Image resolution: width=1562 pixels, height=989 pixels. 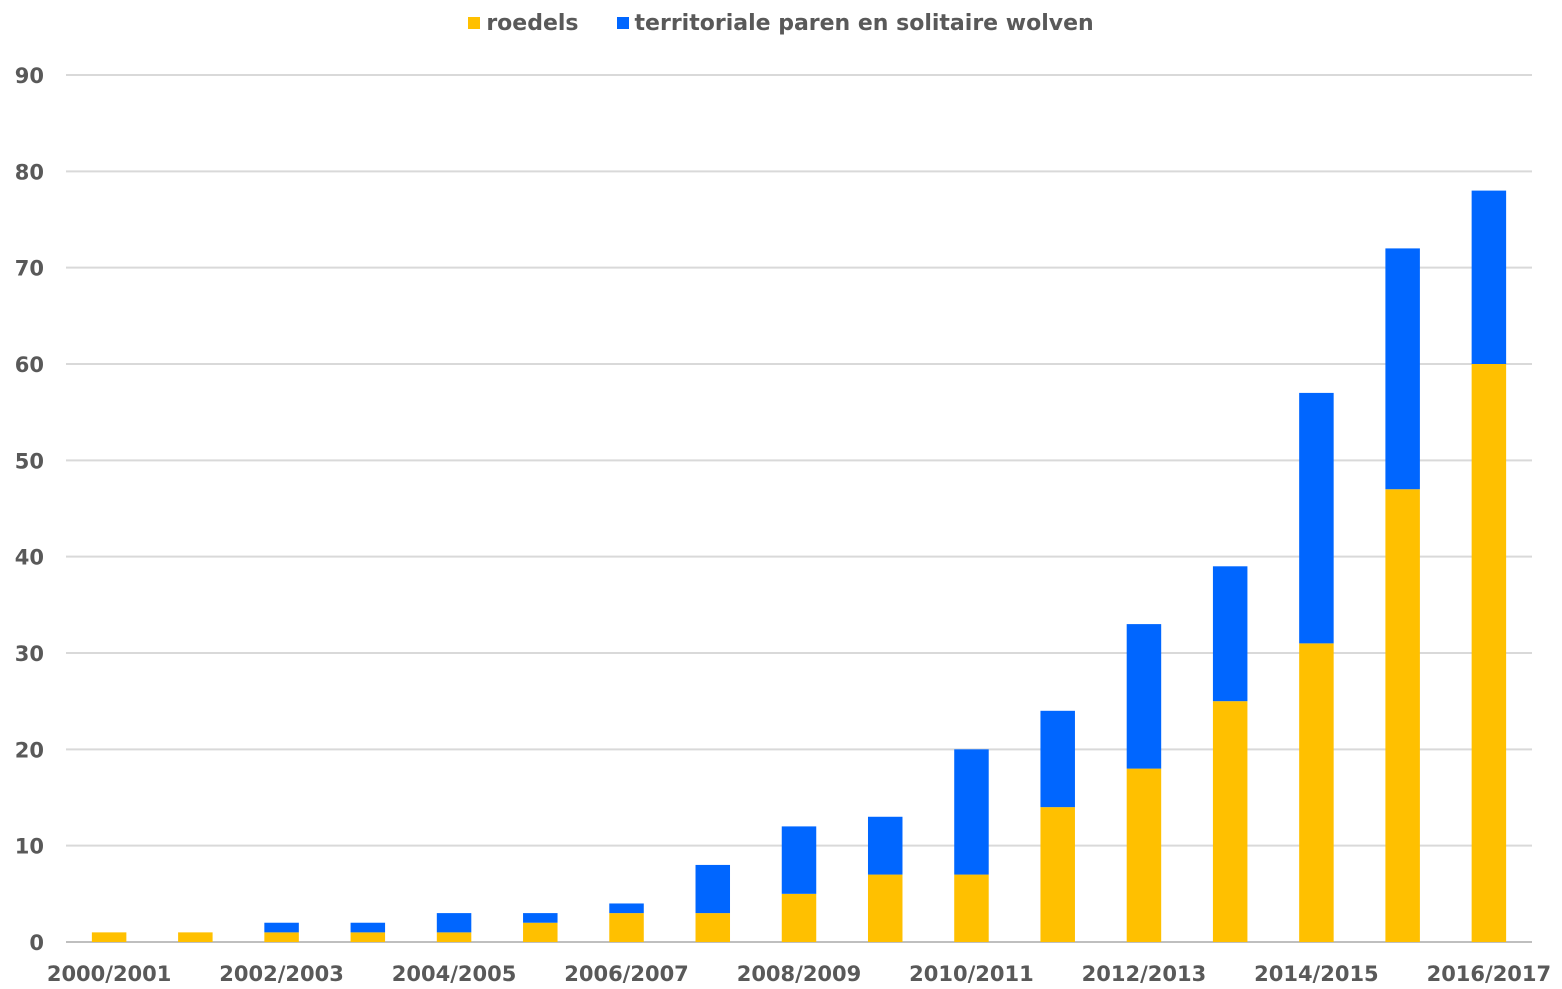 What do you see at coordinates (29, 461) in the screenshot?
I see `y-tick-label: 50` at bounding box center [29, 461].